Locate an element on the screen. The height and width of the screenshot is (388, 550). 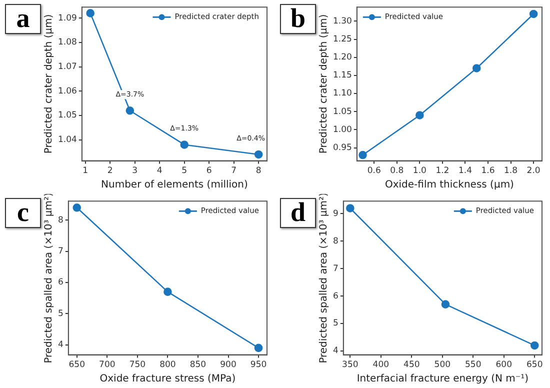
x-tick-label: 1.6 is located at coordinates (488, 171).